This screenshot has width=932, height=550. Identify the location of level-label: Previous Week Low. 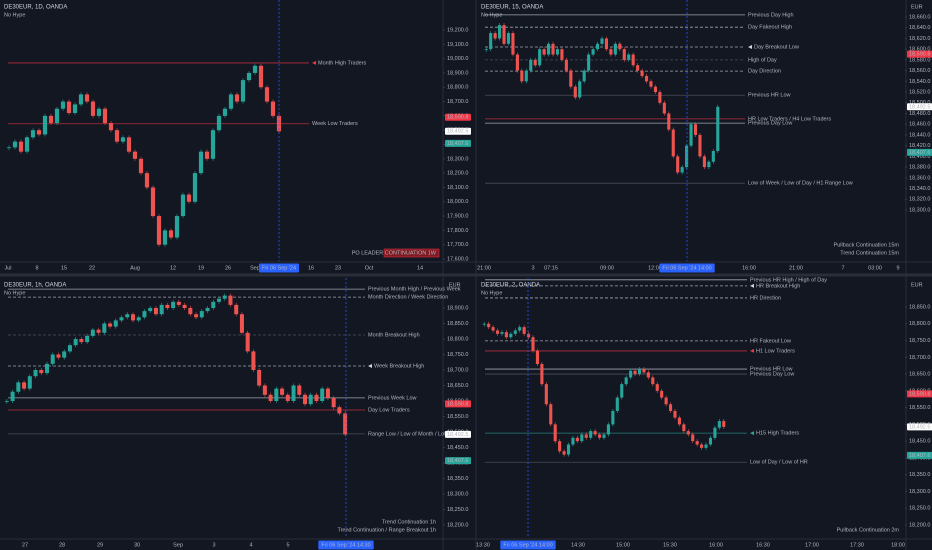
(392, 398).